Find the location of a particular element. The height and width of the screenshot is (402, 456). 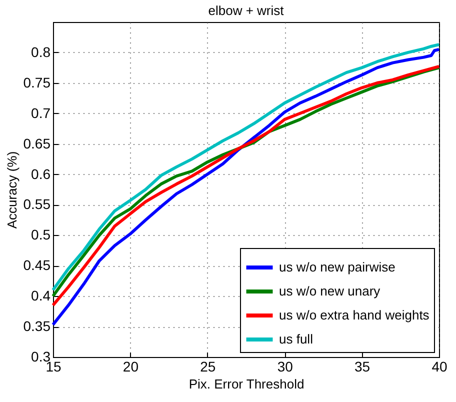

y-tick-label: 0.65 is located at coordinates (37, 143).